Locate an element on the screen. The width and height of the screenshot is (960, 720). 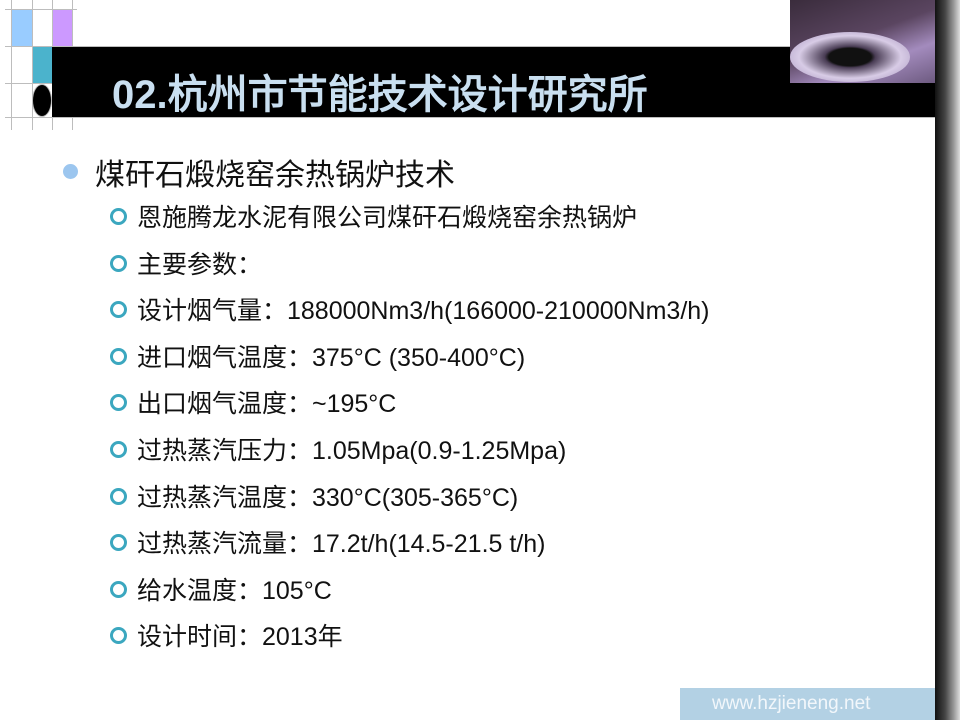
right-edge-shadow is located at coordinates (947, 360).